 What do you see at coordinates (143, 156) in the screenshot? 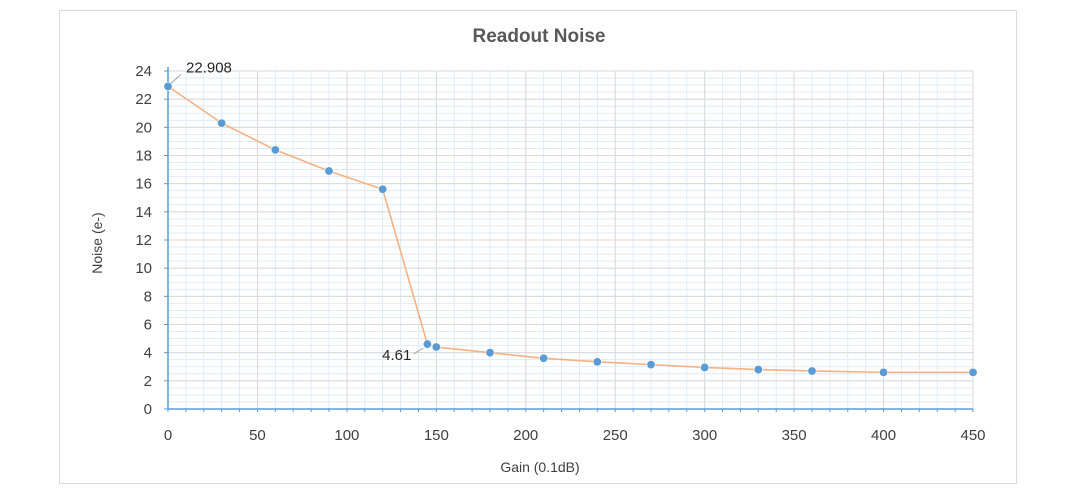
I see `y-tick-label: 18` at bounding box center [143, 156].